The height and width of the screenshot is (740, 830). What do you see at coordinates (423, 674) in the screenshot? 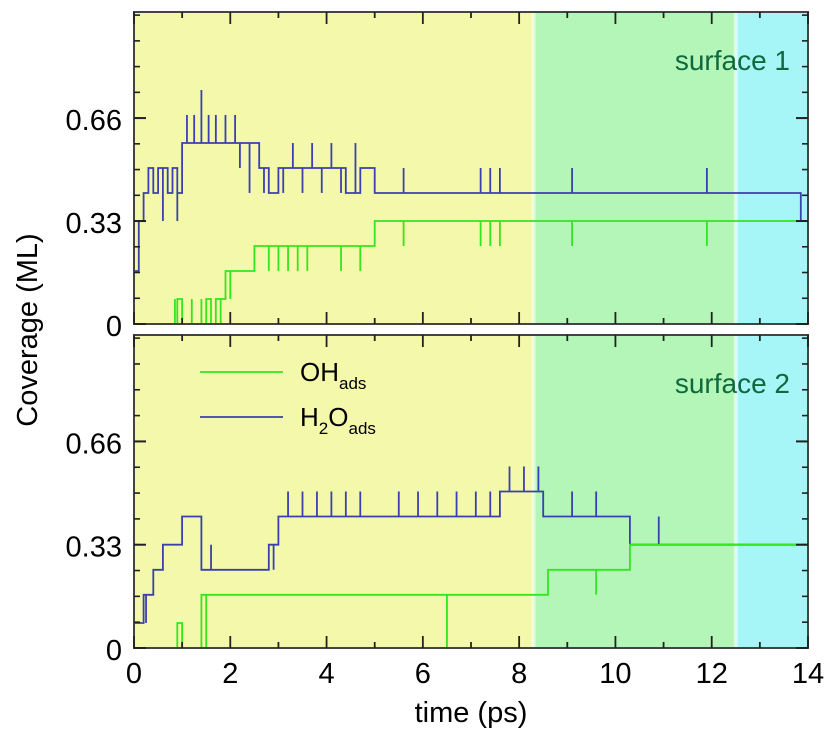
I see `x-tick-label: 6` at bounding box center [423, 674].